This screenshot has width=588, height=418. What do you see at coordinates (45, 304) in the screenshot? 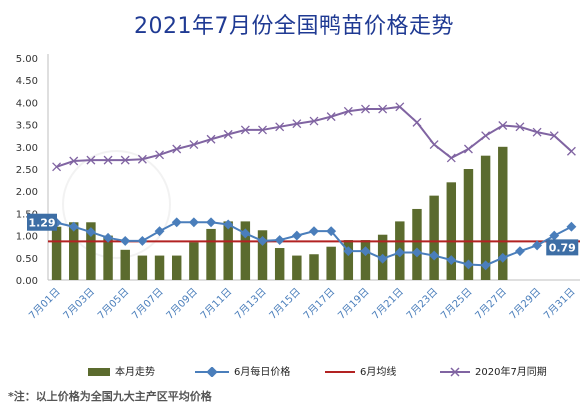
I see `x-tick-label: 7月01日` at bounding box center [45, 304].